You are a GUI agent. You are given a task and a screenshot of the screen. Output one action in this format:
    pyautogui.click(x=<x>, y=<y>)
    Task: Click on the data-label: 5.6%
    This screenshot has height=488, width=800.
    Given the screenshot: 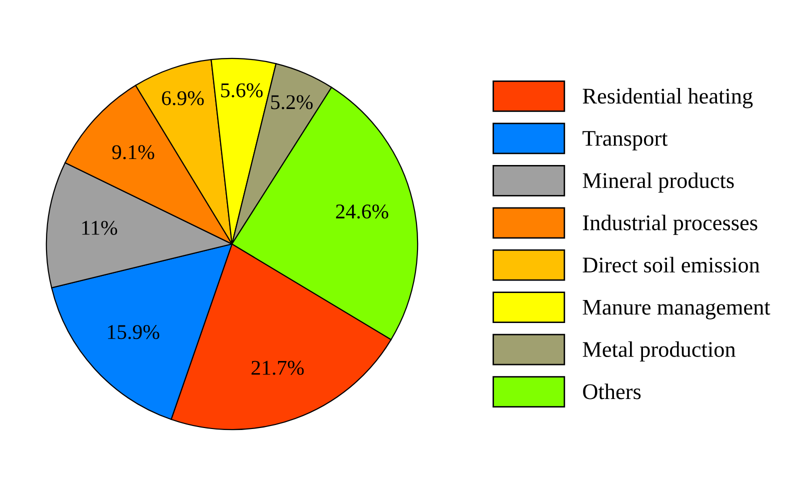 What is the action you would take?
    pyautogui.click(x=242, y=90)
    